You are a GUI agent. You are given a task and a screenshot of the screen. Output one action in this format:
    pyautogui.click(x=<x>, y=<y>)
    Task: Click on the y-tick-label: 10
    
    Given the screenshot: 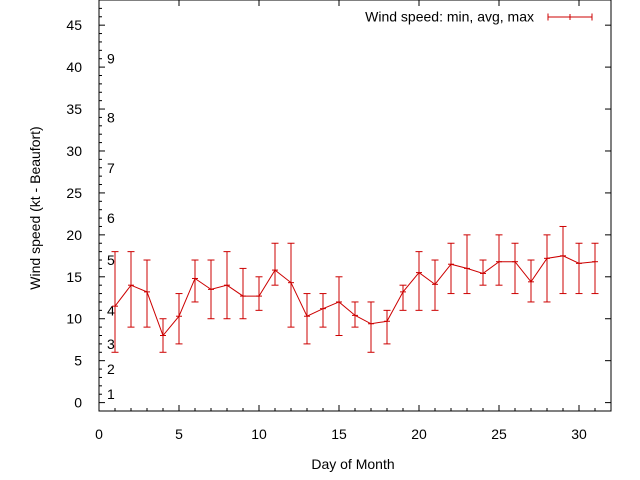 What is the action you would take?
    pyautogui.click(x=74, y=319)
    